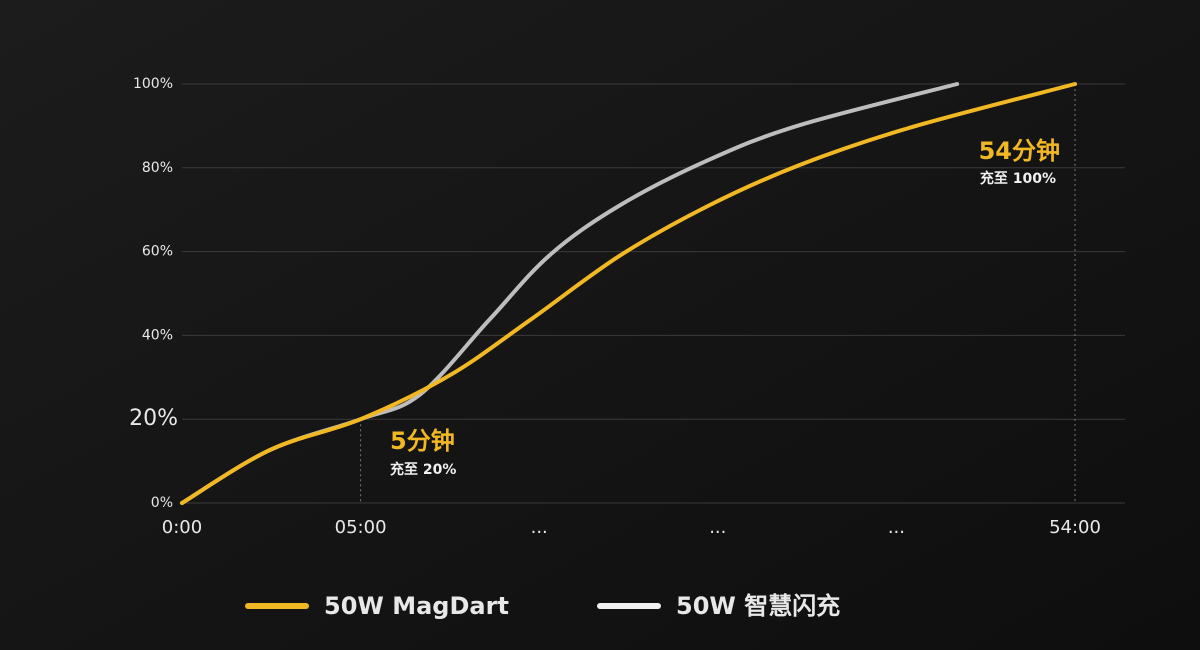 The height and width of the screenshot is (650, 1200). Describe the element at coordinates (153, 84) in the screenshot. I see `y-tick-label: 100%` at that location.